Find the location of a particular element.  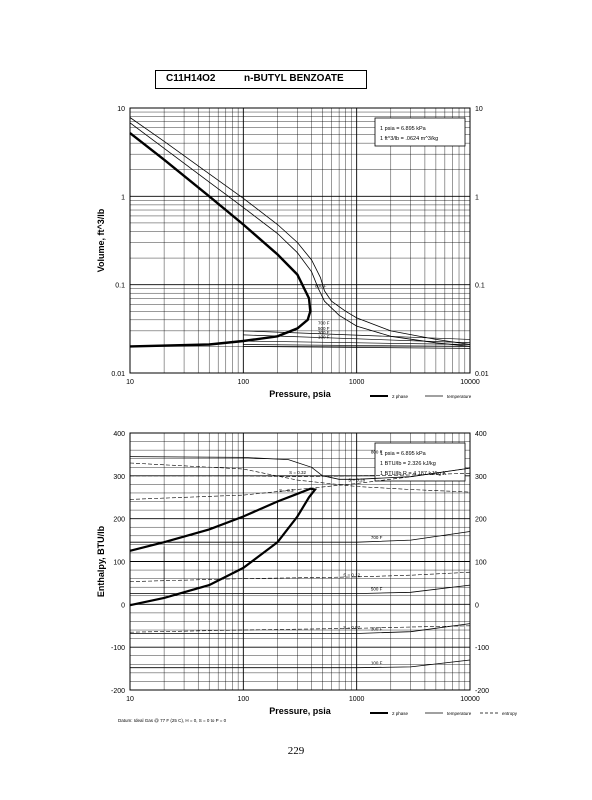

page-number: 229 is located at coordinates (296, 751).